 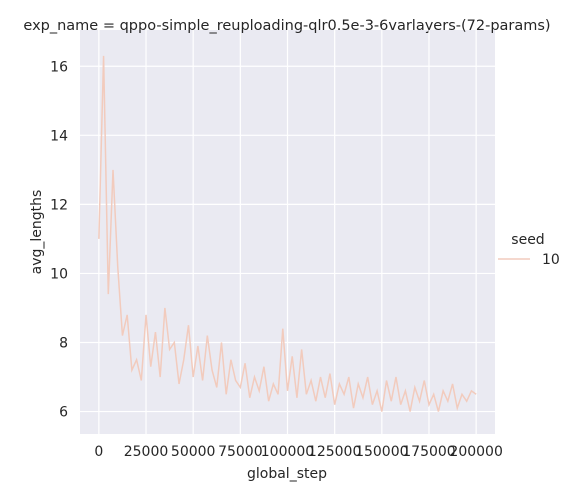 I want to click on x-tick-label: 125000, so click(x=334, y=452).